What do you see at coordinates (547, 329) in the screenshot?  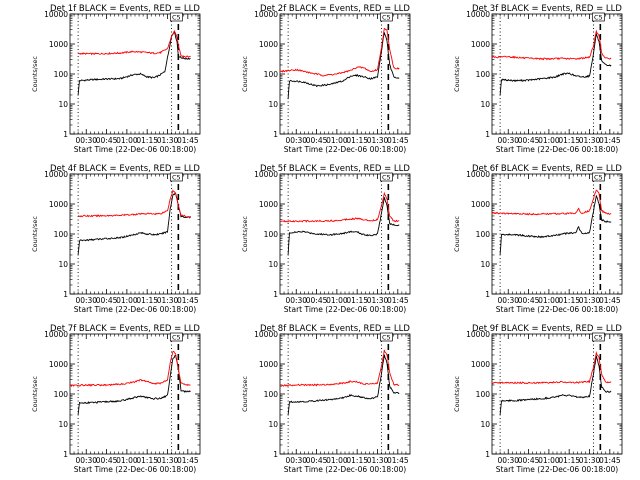 I see `panel-title: Det 9f BLACK = Events, RED = LLD` at bounding box center [547, 329].